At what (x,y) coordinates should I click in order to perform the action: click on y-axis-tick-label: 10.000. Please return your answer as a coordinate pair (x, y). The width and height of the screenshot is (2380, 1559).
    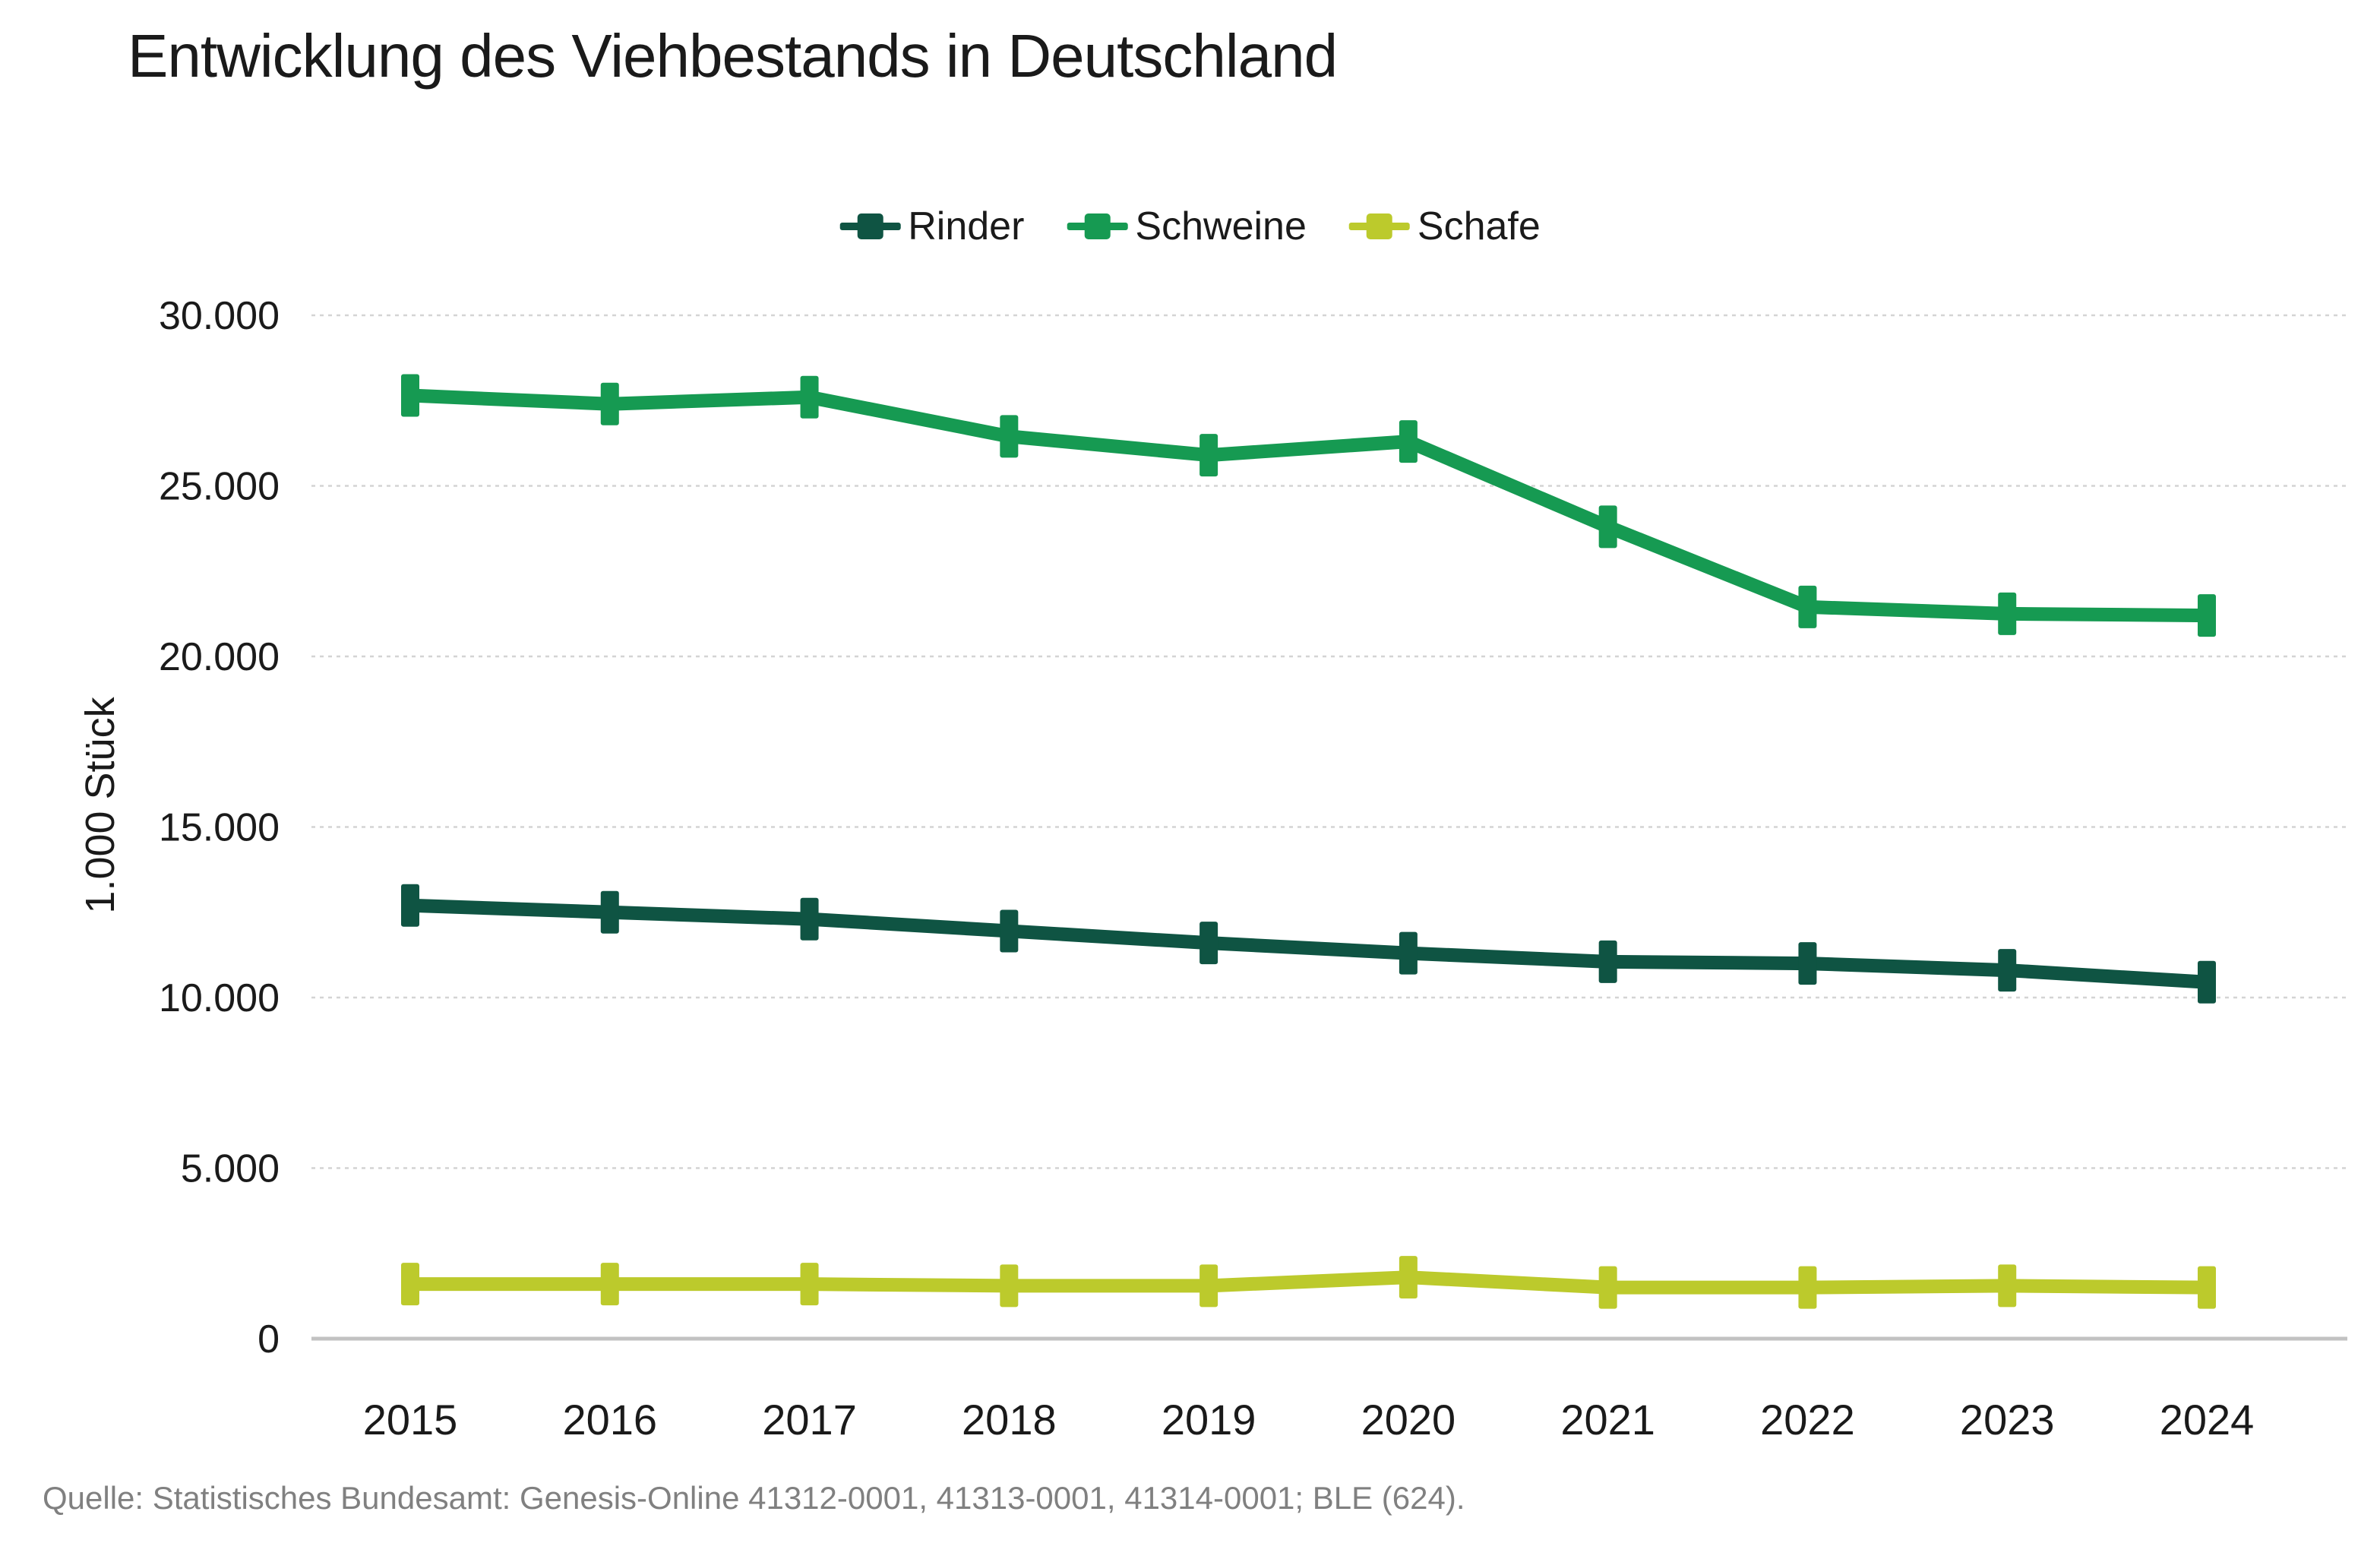
    Looking at the image, I should click on (219, 998).